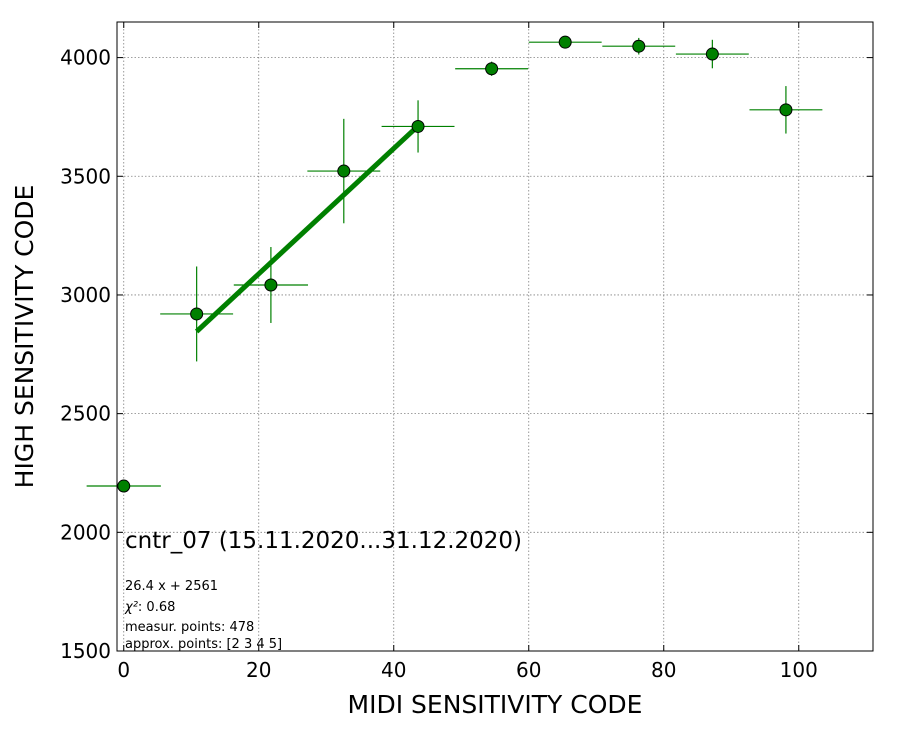 This screenshot has width=900, height=748. I want to click on annotation-chi2: χ²: 0.68, so click(149, 607).